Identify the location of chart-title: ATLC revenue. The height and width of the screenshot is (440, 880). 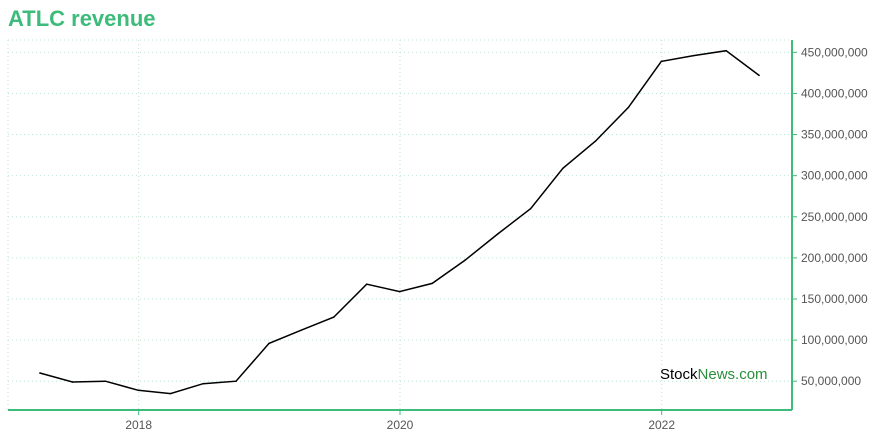
(82, 18).